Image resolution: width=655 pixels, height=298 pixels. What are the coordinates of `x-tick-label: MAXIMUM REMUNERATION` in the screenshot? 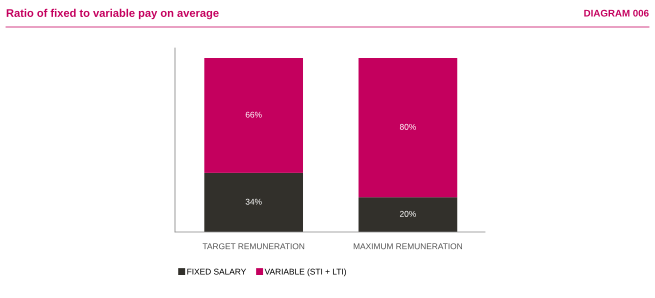 It's located at (408, 246).